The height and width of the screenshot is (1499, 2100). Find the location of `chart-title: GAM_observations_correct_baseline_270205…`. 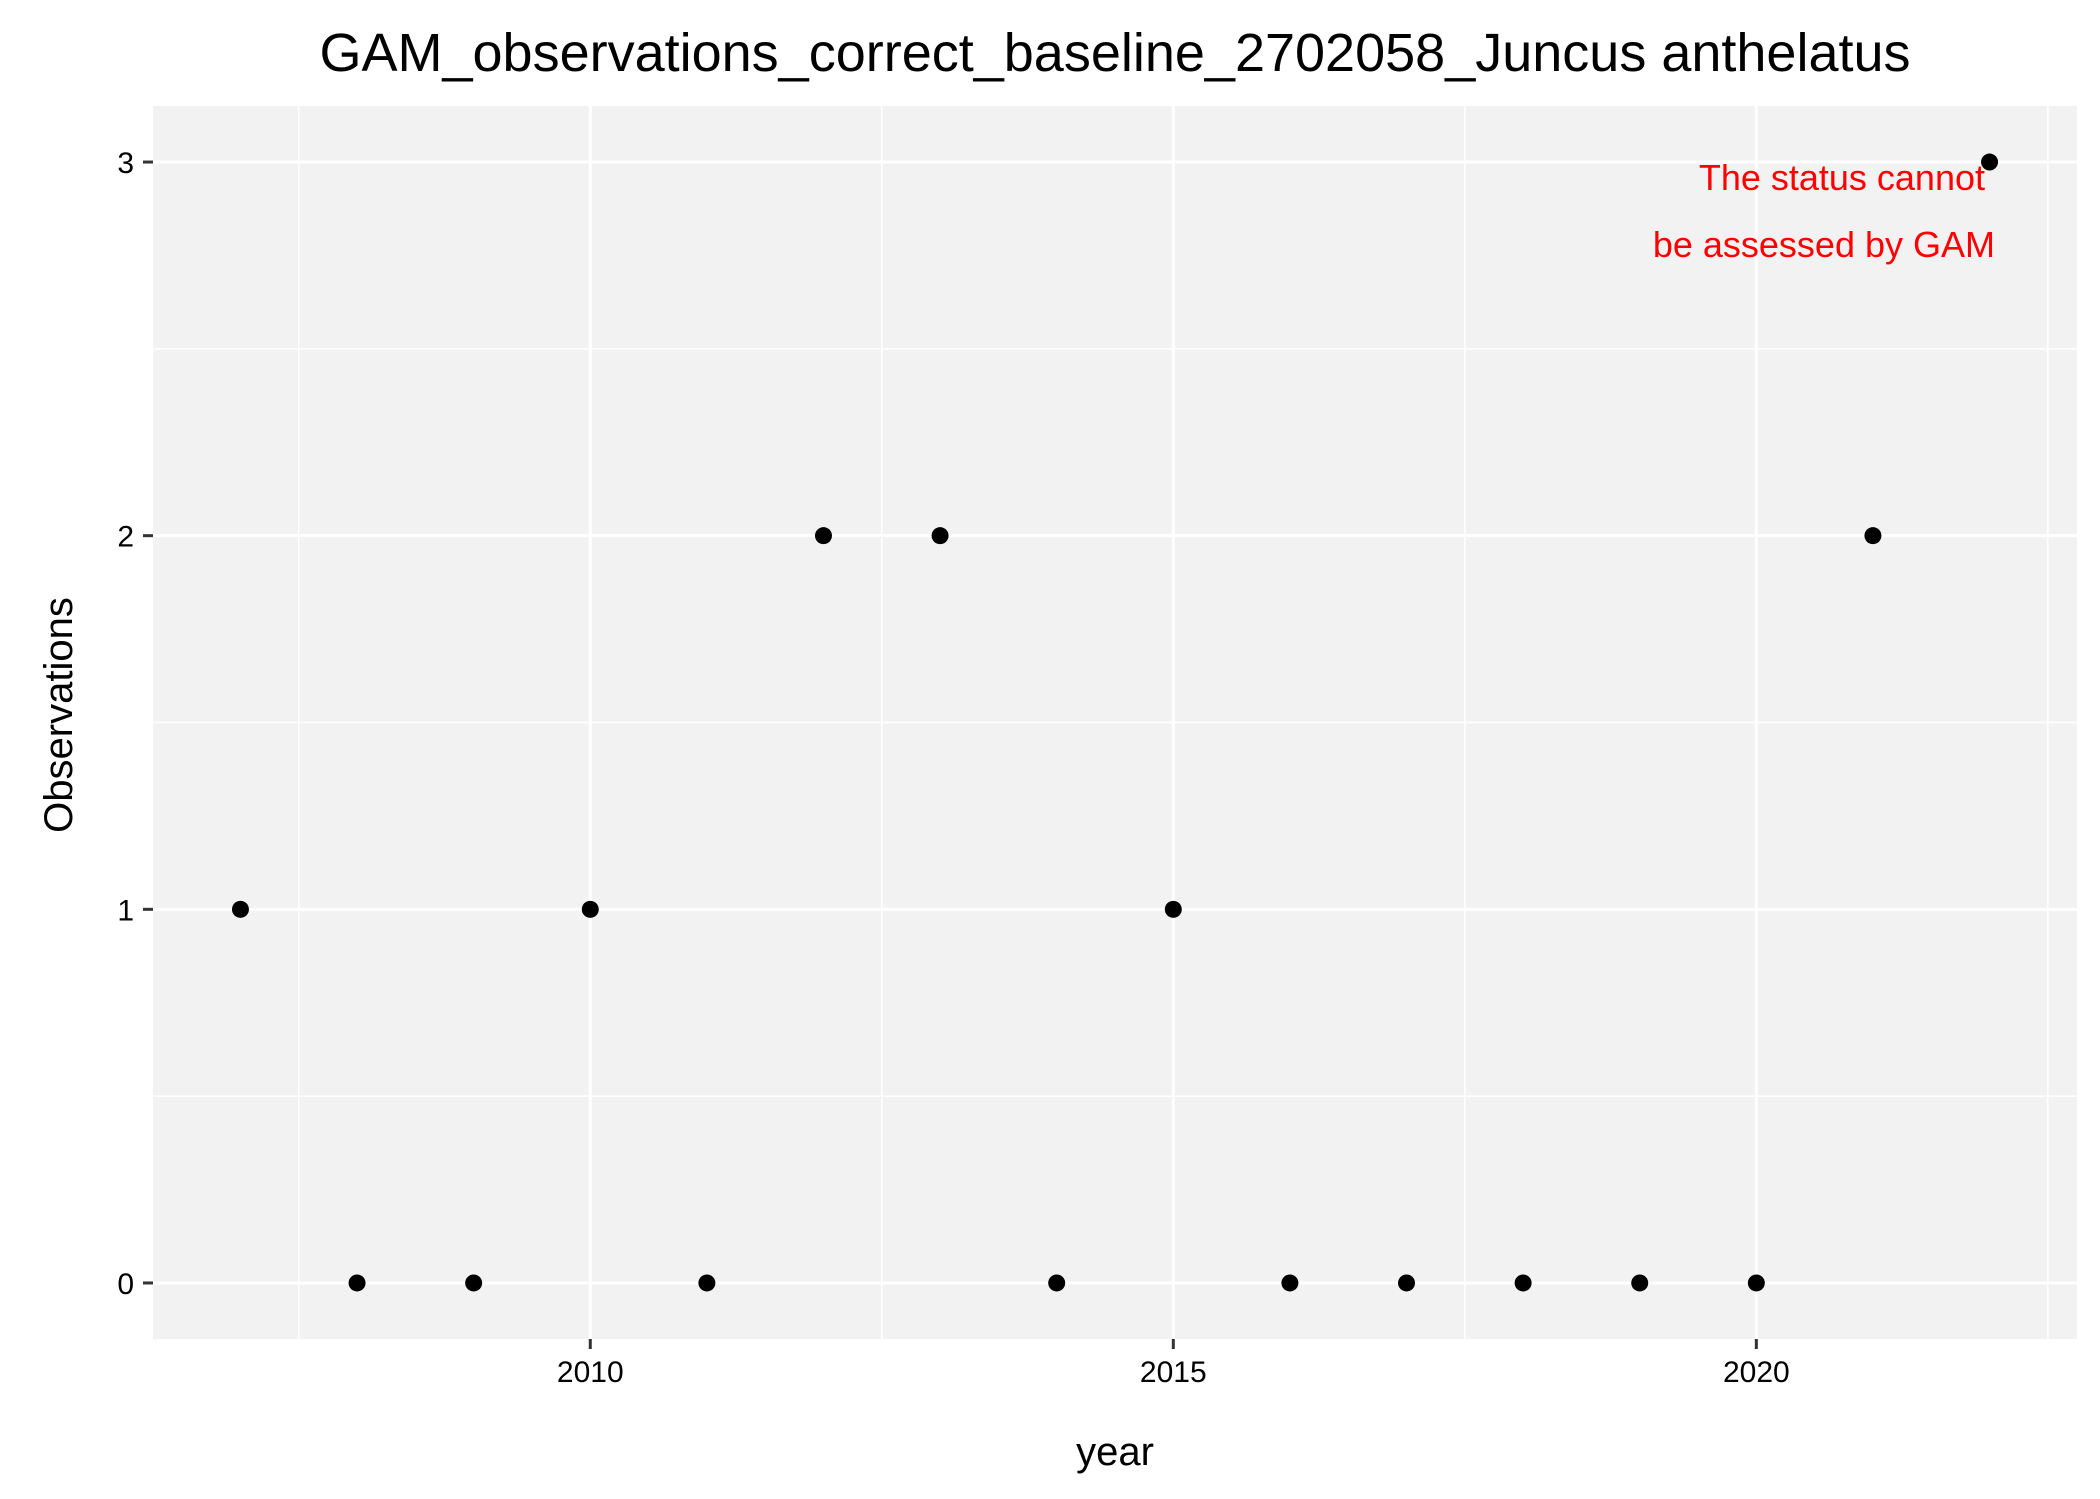

chart-title: GAM_observations_correct_baseline_270205… is located at coordinates (1114, 53).